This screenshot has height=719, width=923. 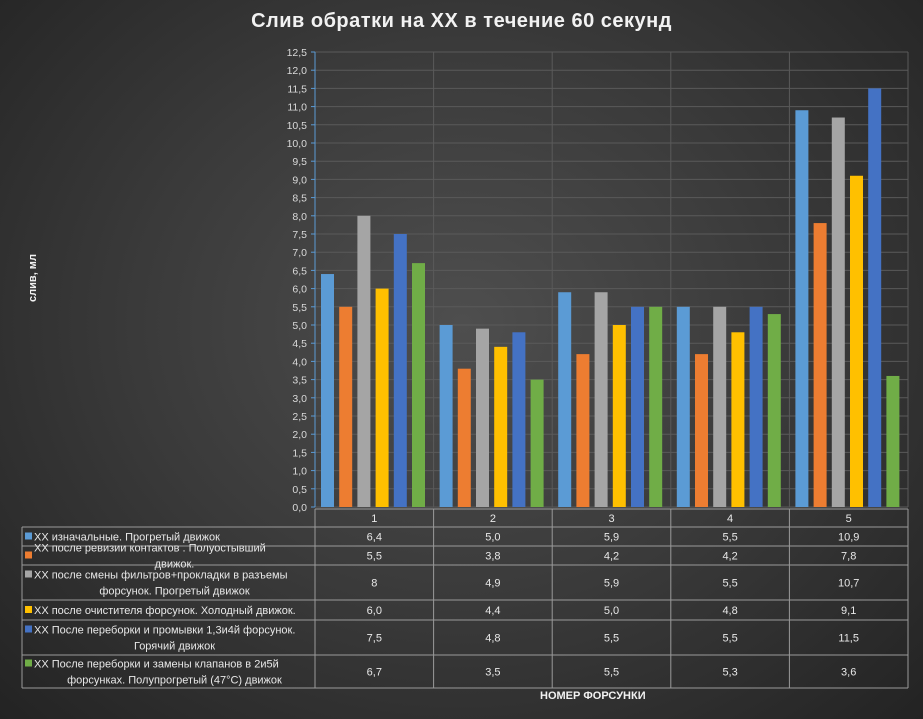 I want to click on y-tick-label: 4,0, so click(x=299, y=362).